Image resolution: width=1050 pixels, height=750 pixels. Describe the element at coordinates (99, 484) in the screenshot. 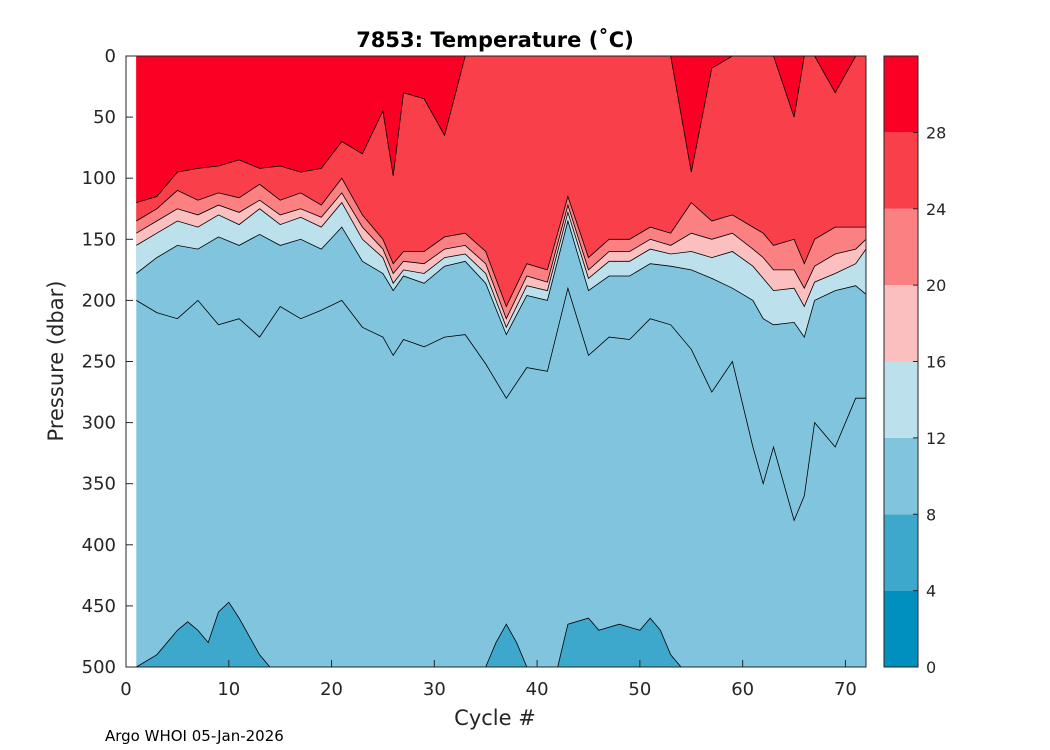

I see `y-tick-label: 350` at that location.